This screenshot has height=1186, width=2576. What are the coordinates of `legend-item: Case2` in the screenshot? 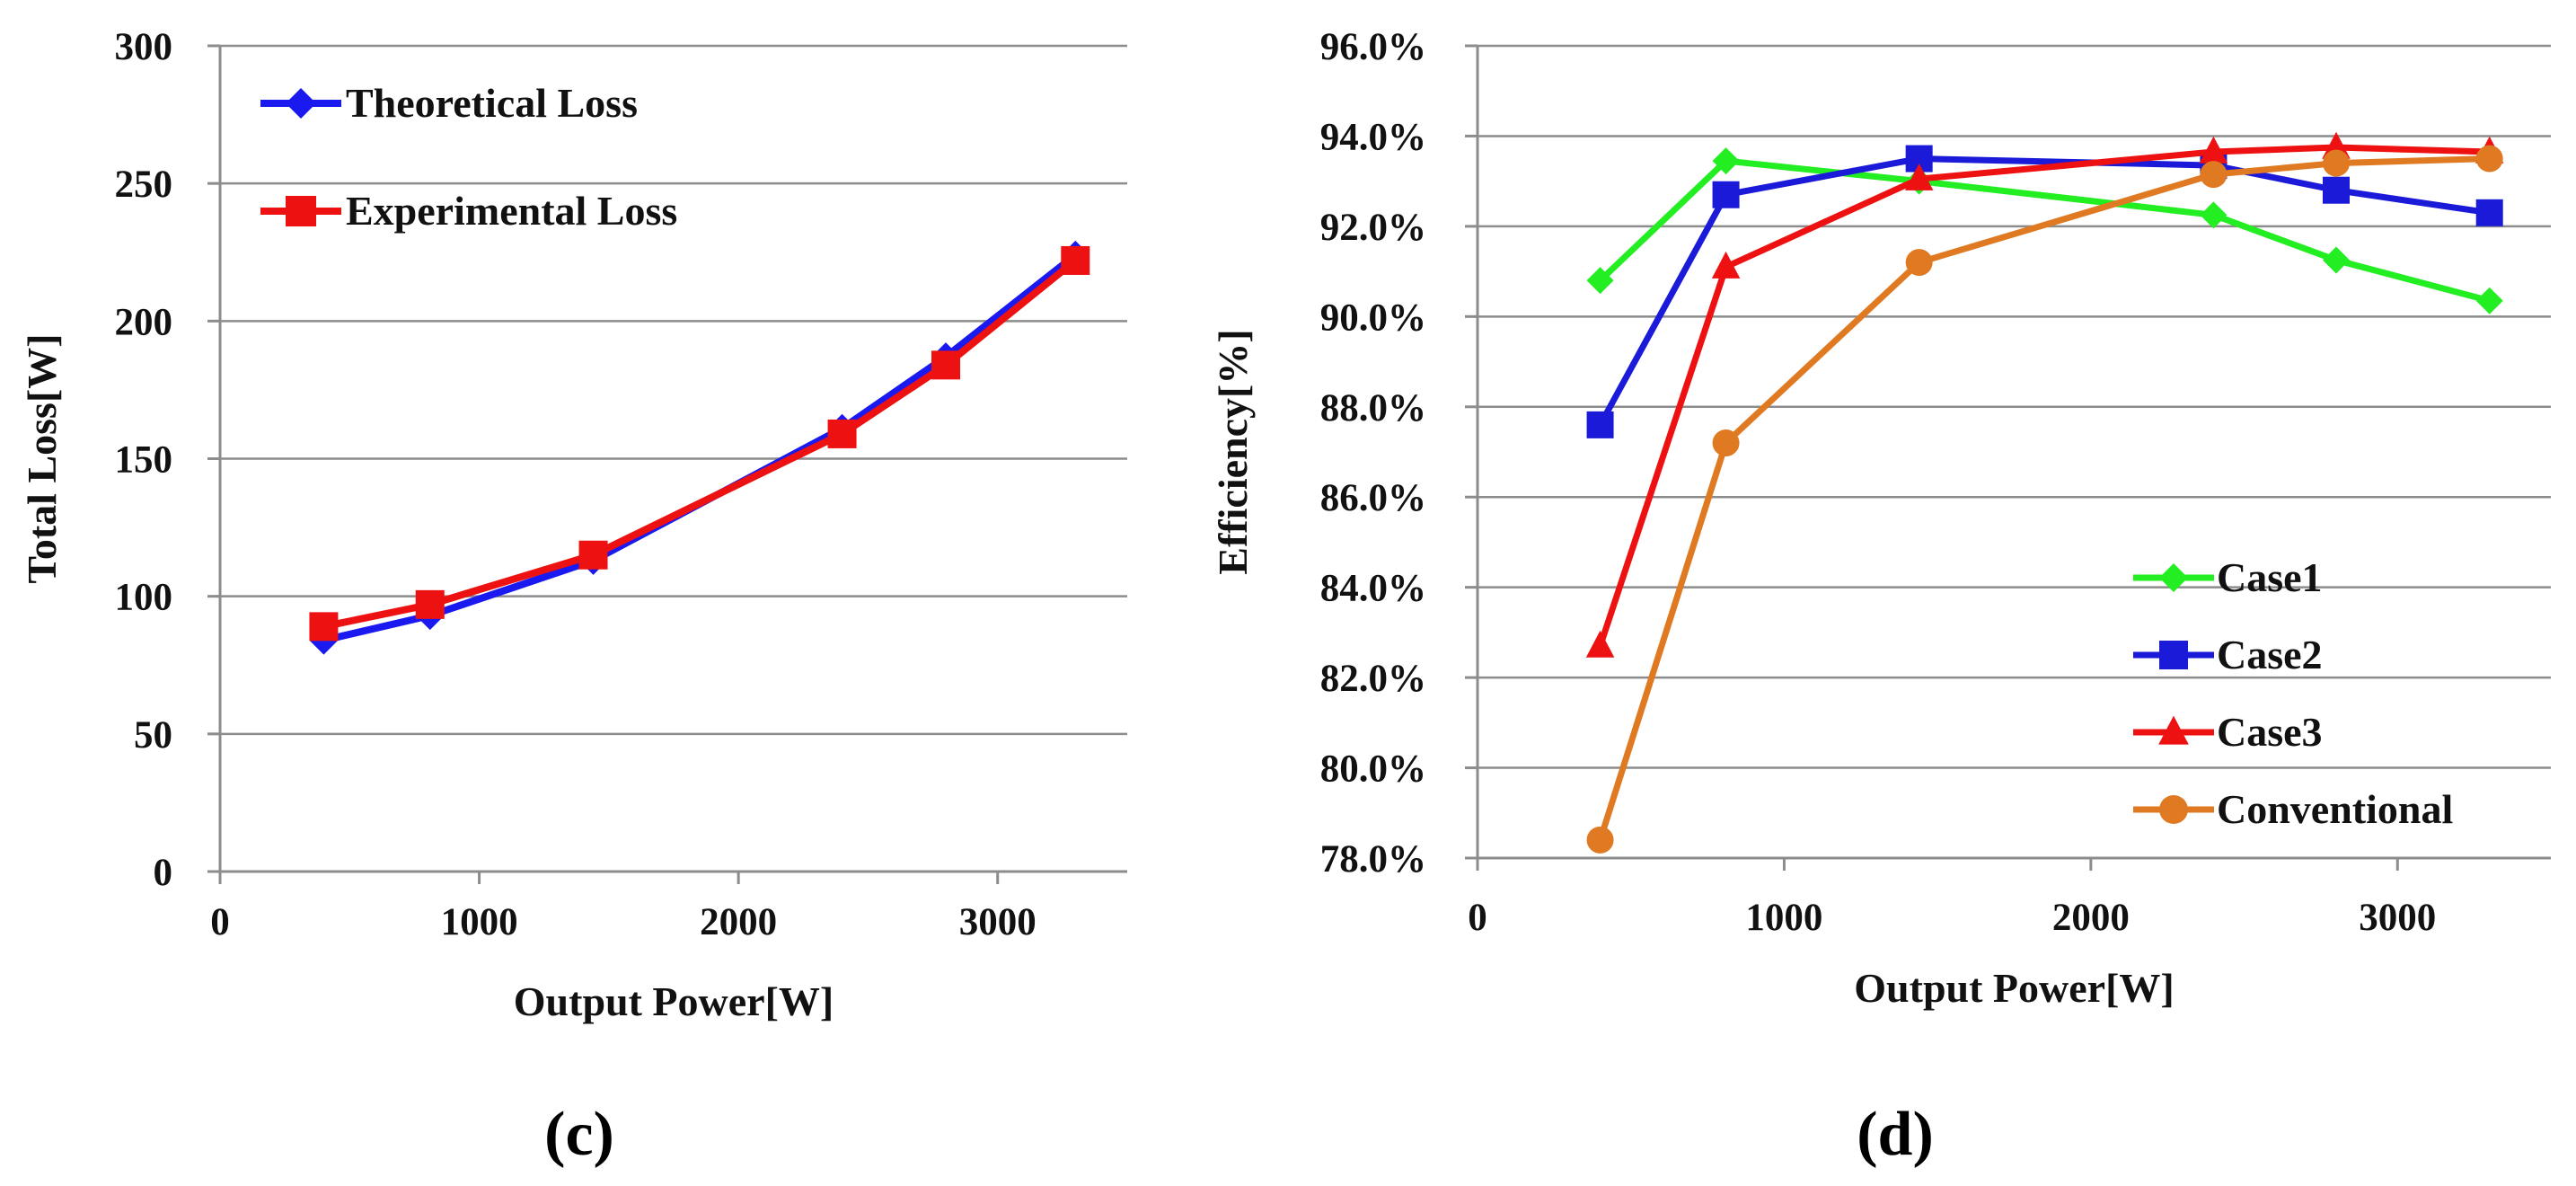 It's located at (2228, 654).